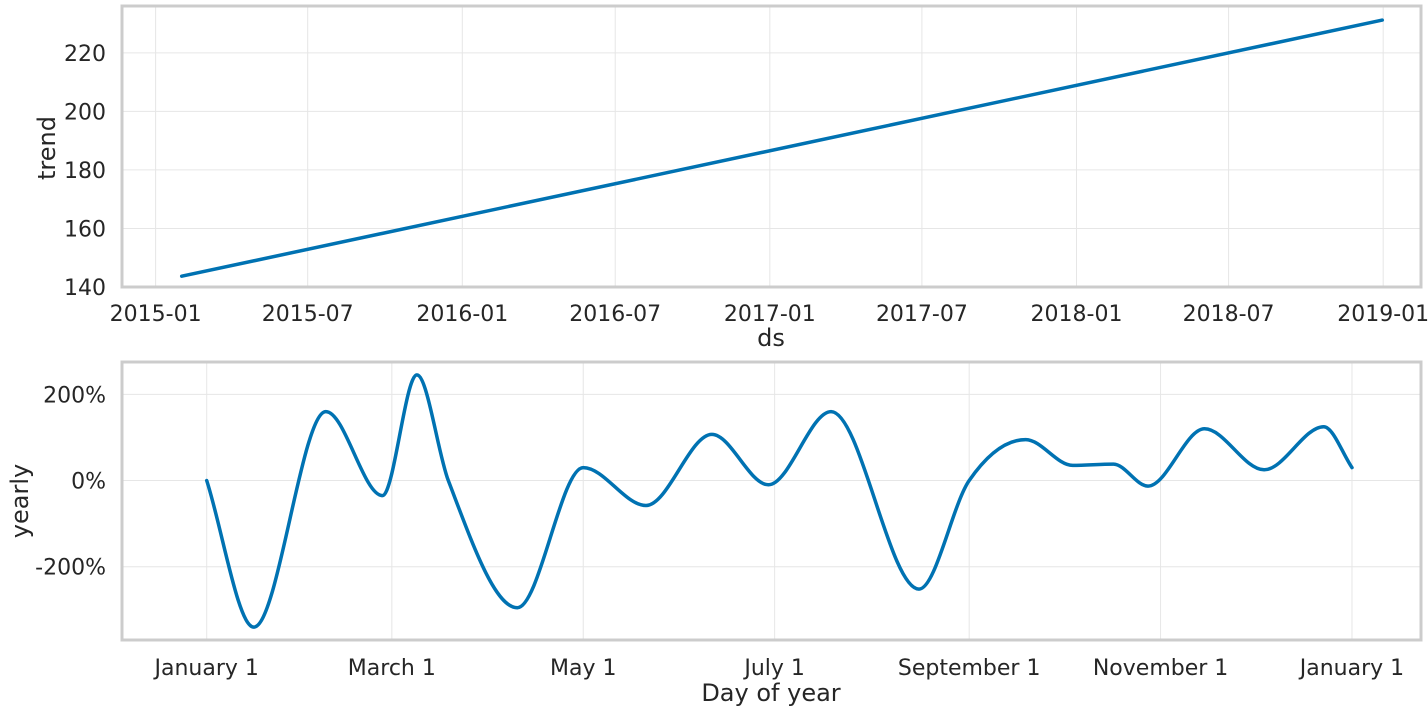 This screenshot has width=1428, height=712. I want to click on trend-x-axis-label: ds, so click(771, 338).